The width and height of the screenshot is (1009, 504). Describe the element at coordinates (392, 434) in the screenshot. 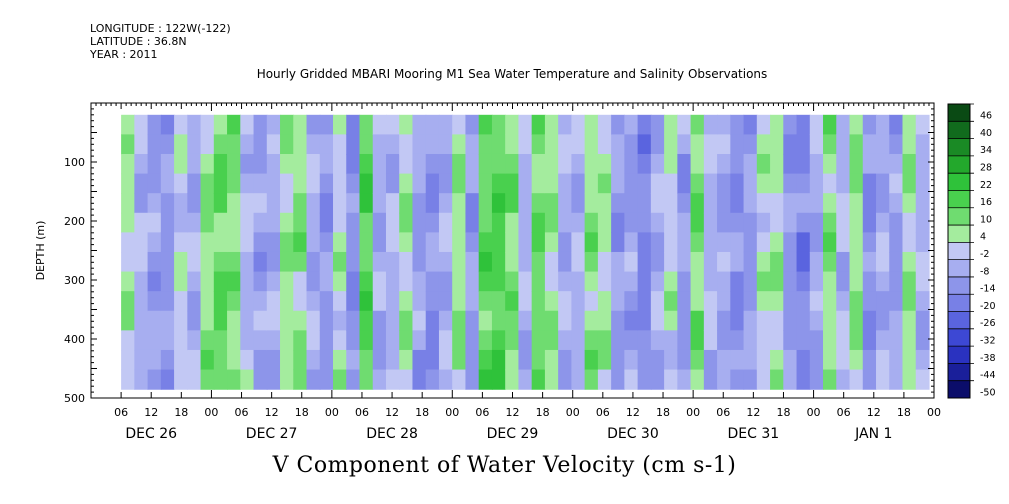

I see `x-day-label: DEC 28` at that location.